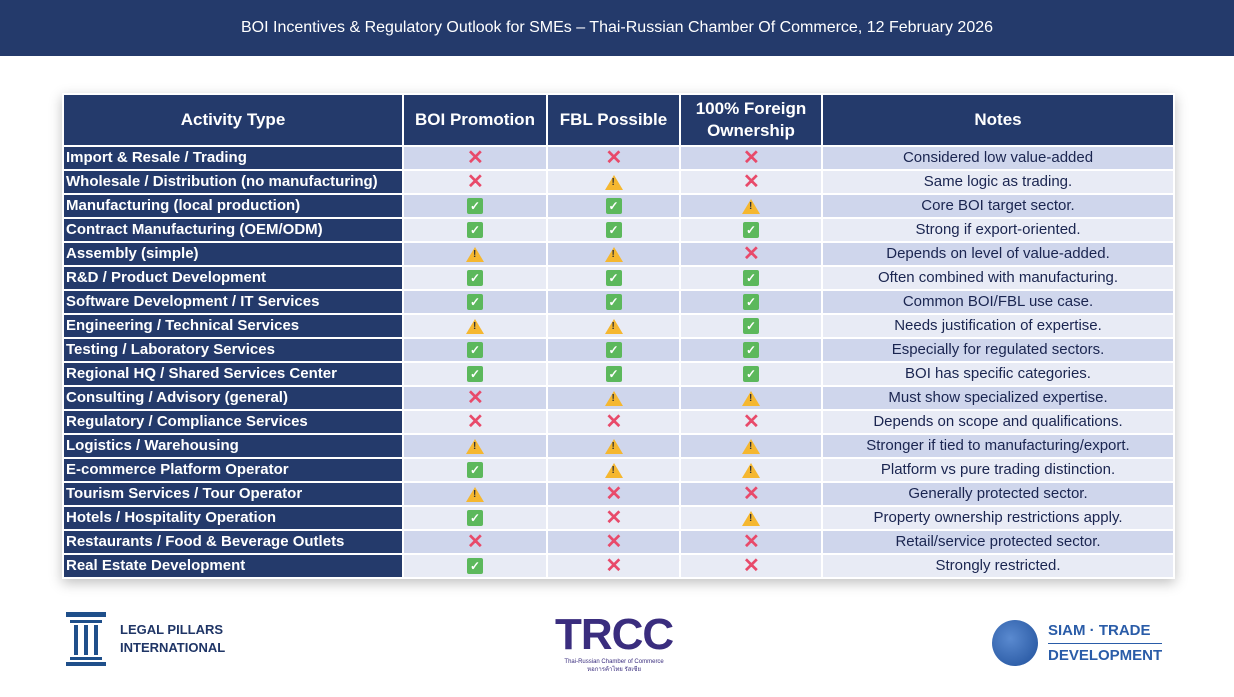  What do you see at coordinates (1077, 643) in the screenshot?
I see `siam-trade-logo: SIAM · TRADE DEVELOPMENT` at bounding box center [1077, 643].